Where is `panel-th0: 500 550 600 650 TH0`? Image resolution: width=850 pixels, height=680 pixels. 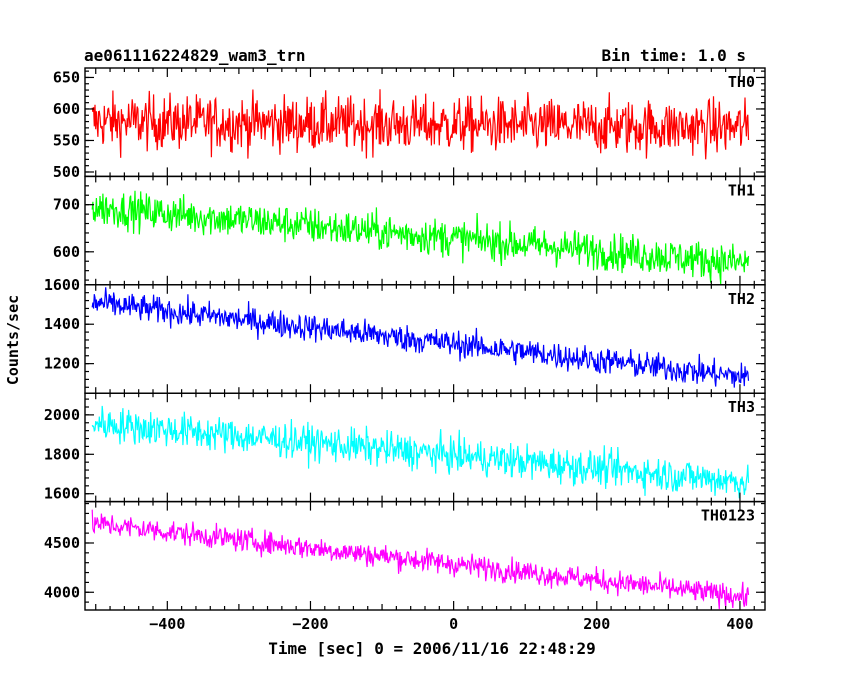
panel-th0: 500 550 600 650 TH0 is located at coordinates (409, 124).